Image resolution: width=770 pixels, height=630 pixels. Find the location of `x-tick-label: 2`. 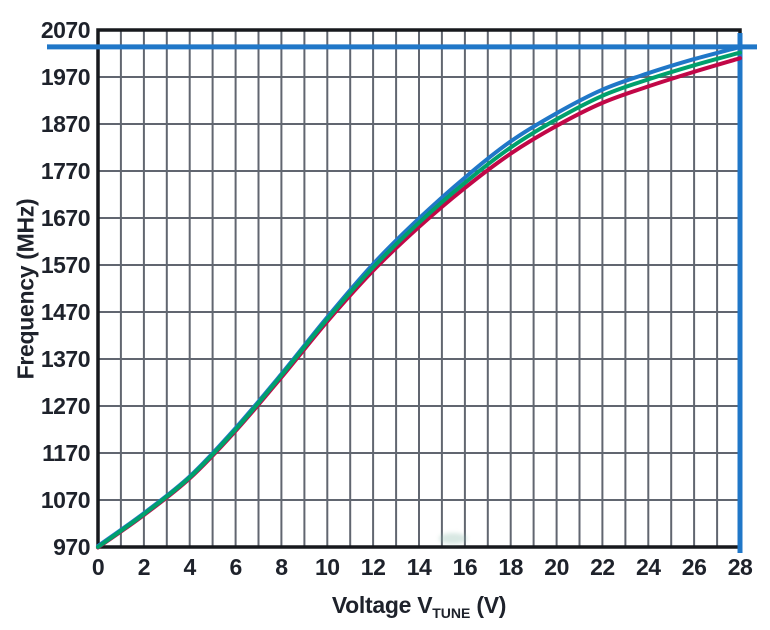

x-tick-label: 2 is located at coordinates (144, 567).